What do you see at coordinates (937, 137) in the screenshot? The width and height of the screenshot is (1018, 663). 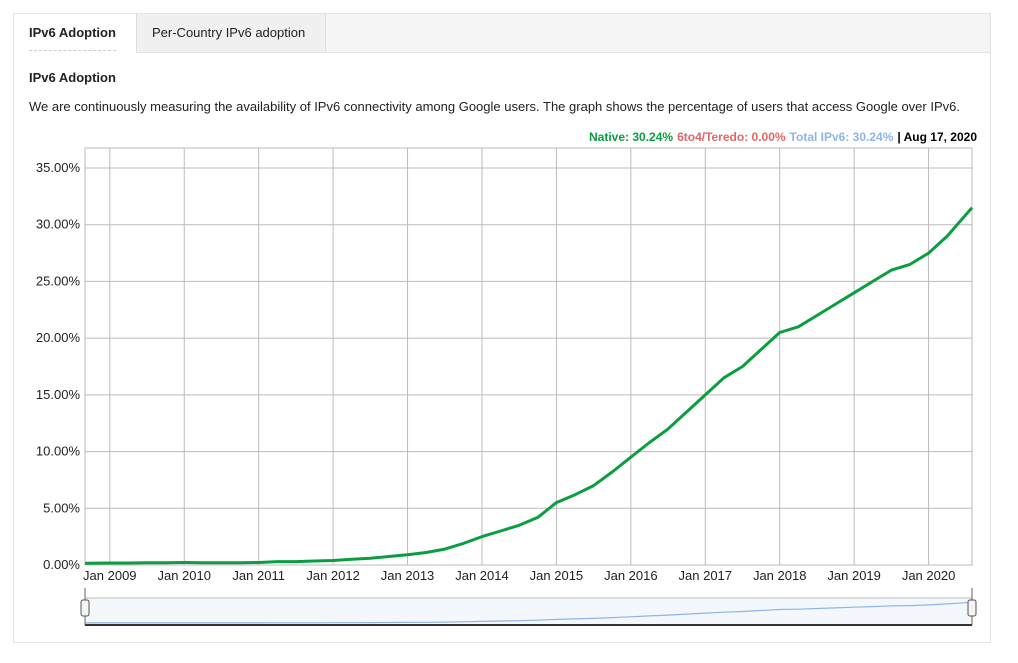 I see `legend-entry: | Aug 17, 2020` at bounding box center [937, 137].